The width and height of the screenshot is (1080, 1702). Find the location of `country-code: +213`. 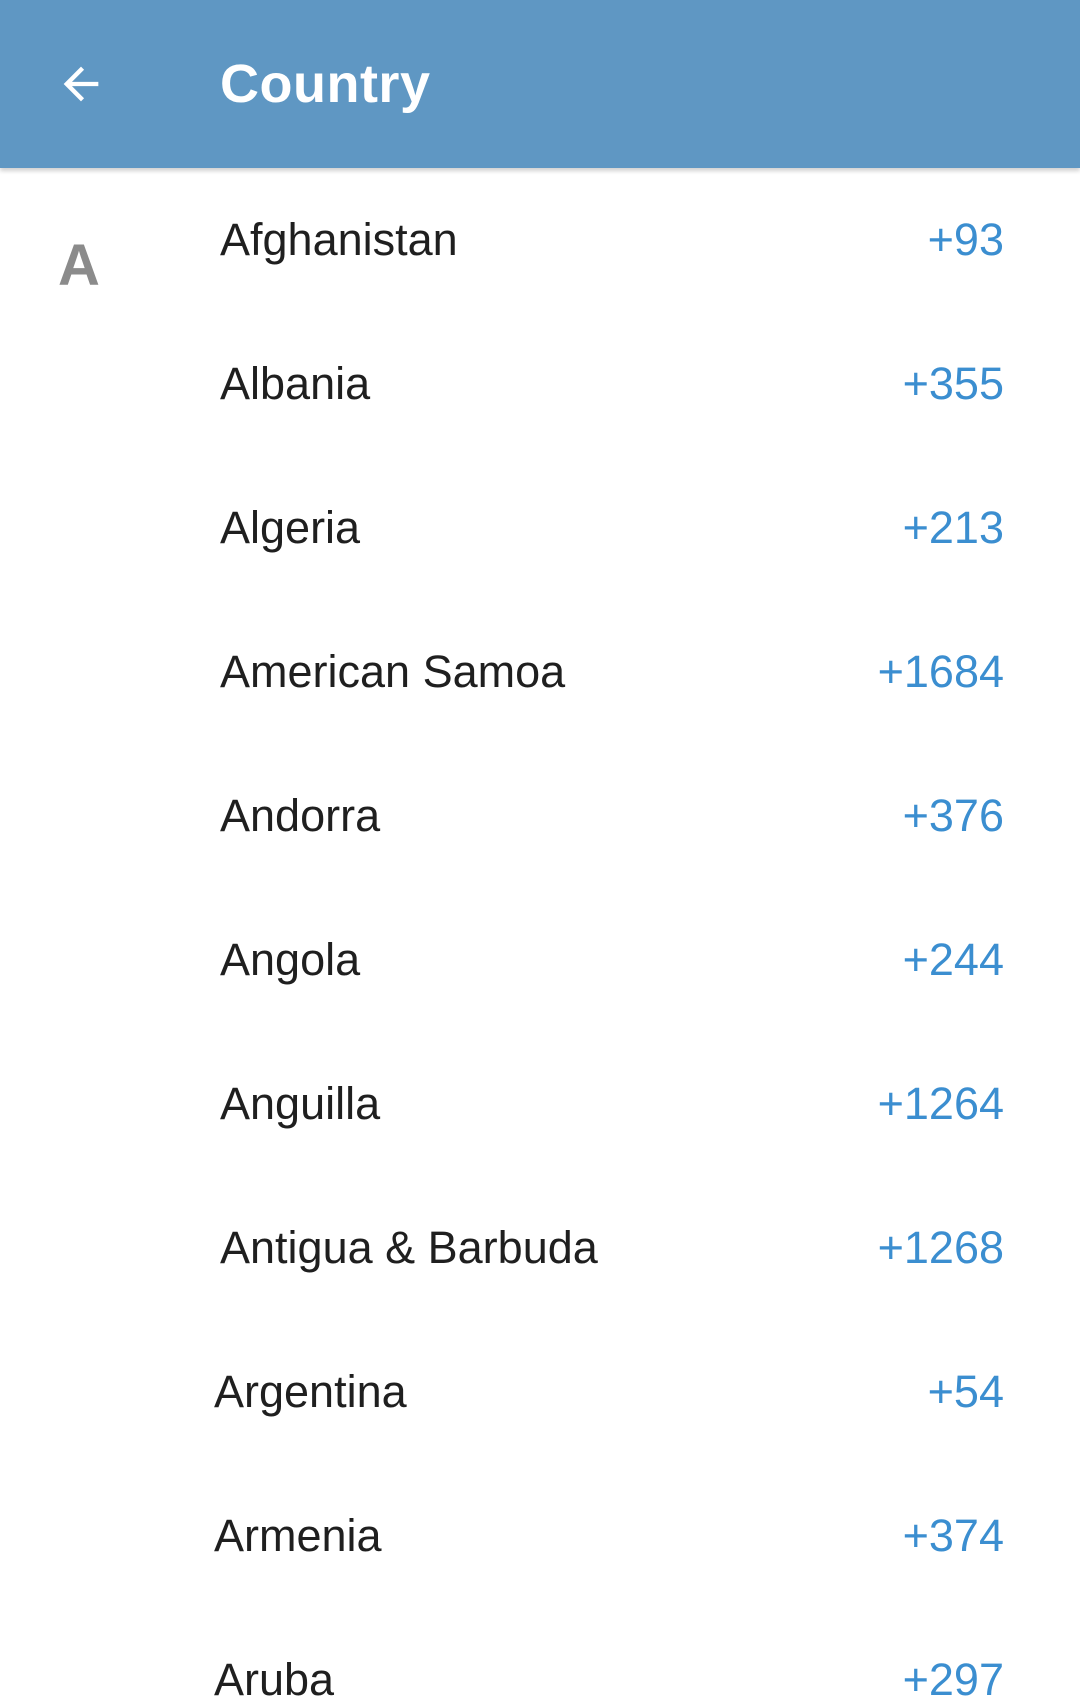

country-code: +213 is located at coordinates (953, 527).